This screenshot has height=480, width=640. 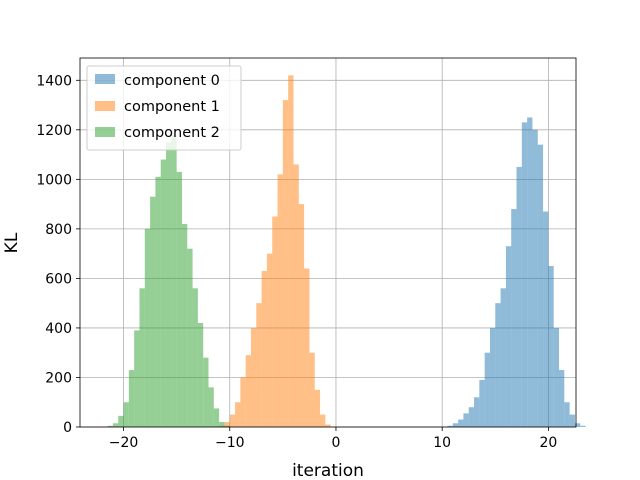 What do you see at coordinates (328, 470) in the screenshot?
I see `x-axis-label: iteration` at bounding box center [328, 470].